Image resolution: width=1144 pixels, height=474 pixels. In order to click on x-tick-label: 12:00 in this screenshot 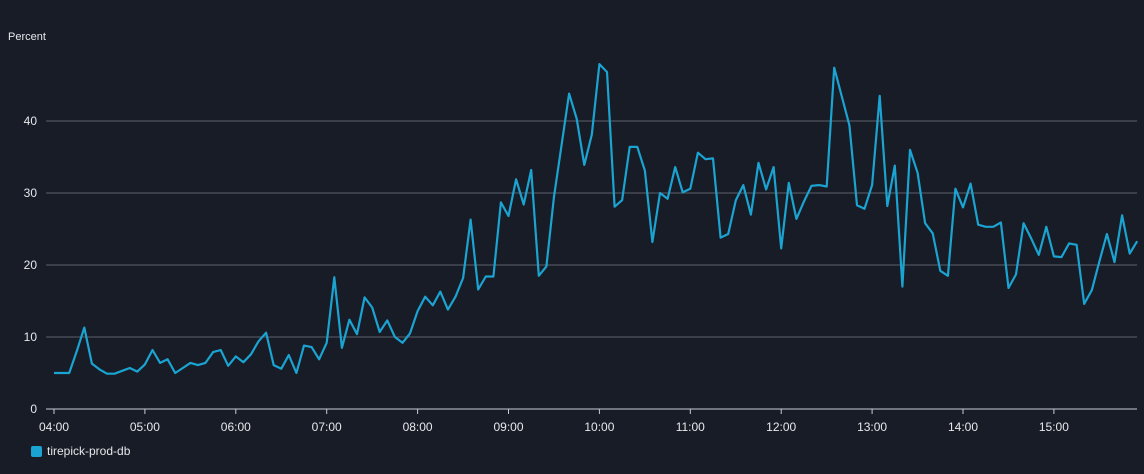, I will do `click(781, 427)`.